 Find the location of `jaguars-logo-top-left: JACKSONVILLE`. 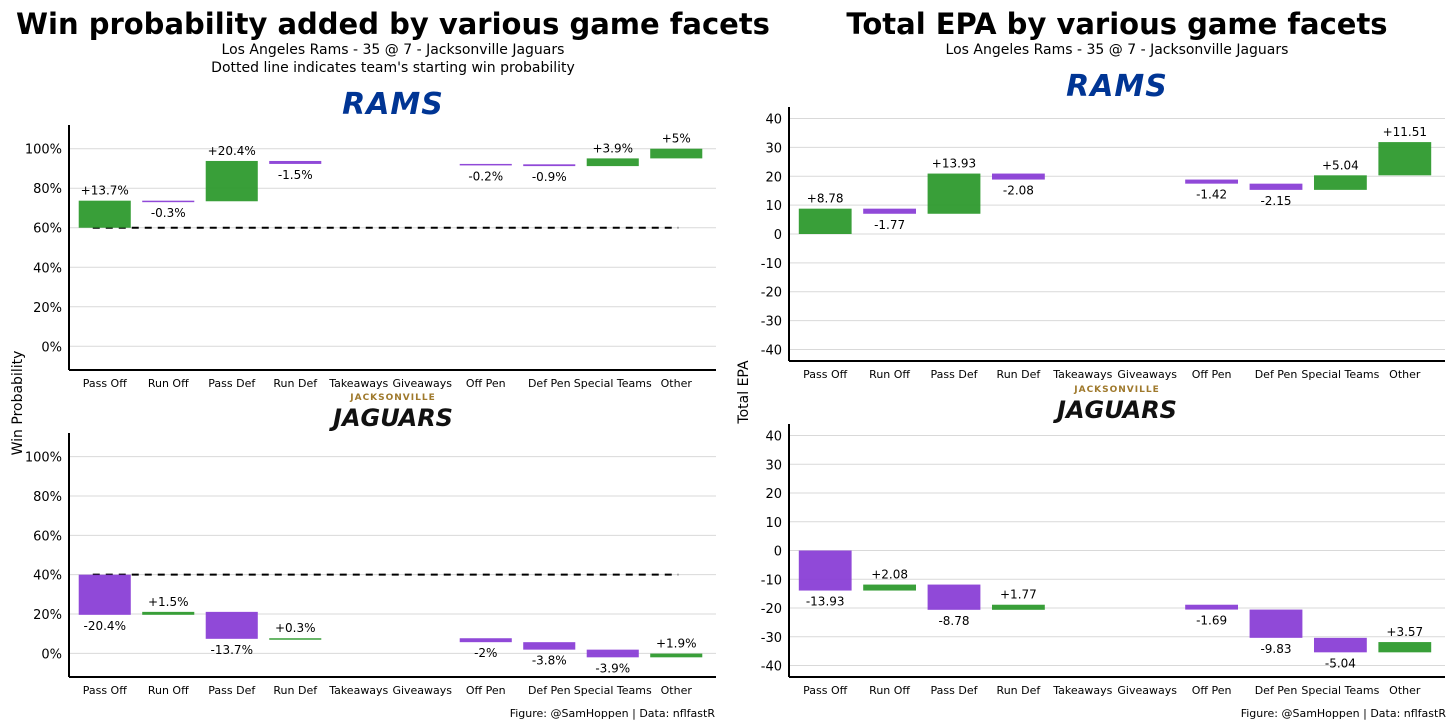

jaguars-logo-top-left: JACKSONVILLE is located at coordinates (392, 398).